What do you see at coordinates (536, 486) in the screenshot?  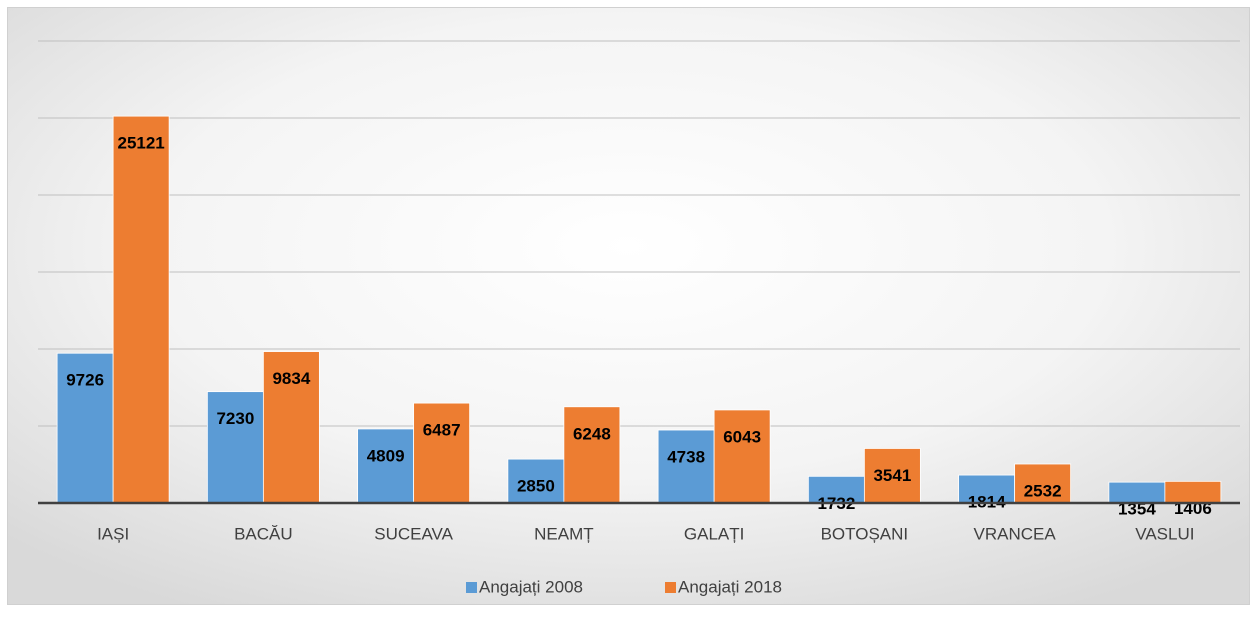 I see `data-label: 2850` at bounding box center [536, 486].